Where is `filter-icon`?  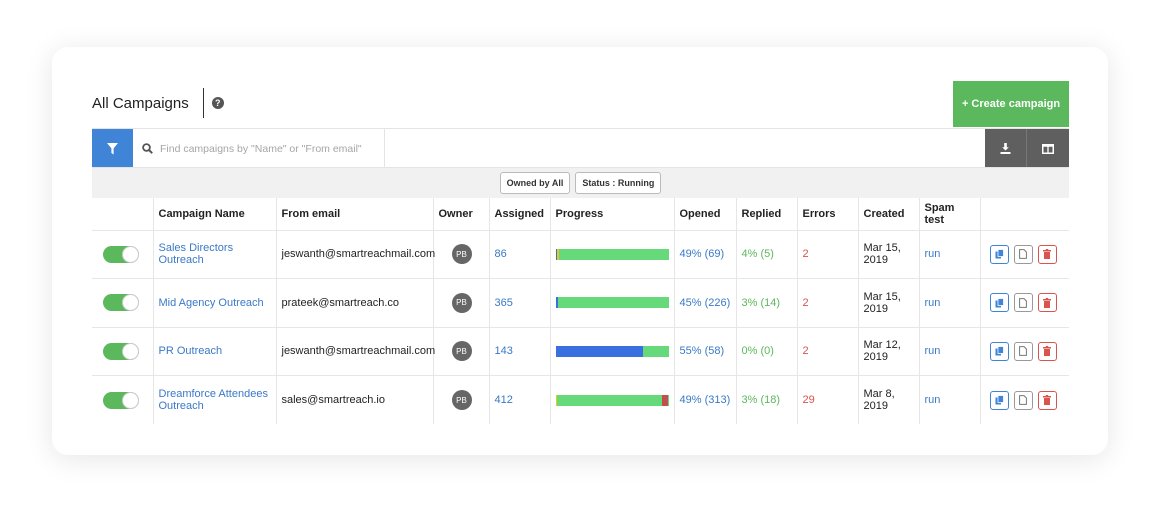
filter-icon is located at coordinates (112, 148).